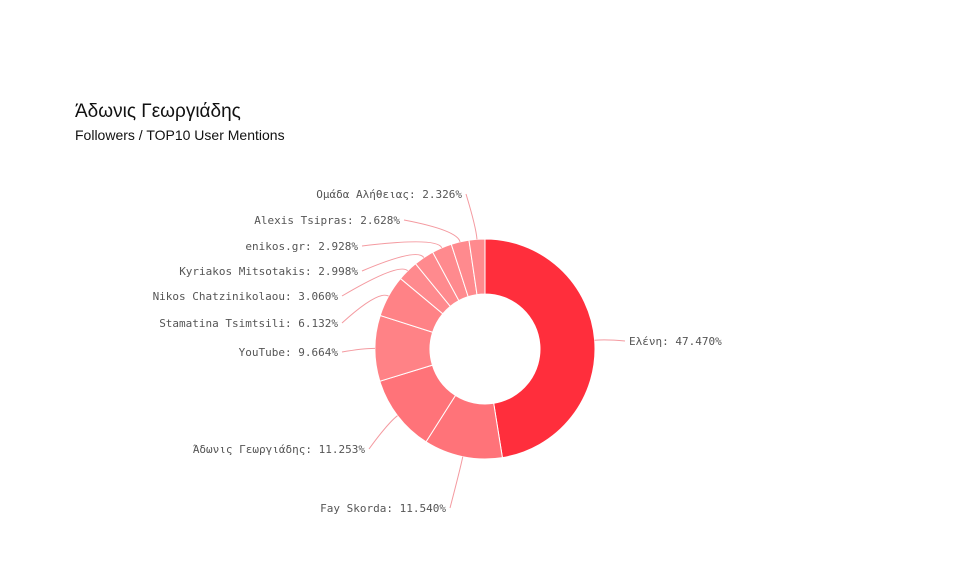 The image size is (975, 587). What do you see at coordinates (246, 296) in the screenshot?
I see `slice-label: Nikos Chatzinikolaou: 3.060%` at bounding box center [246, 296].